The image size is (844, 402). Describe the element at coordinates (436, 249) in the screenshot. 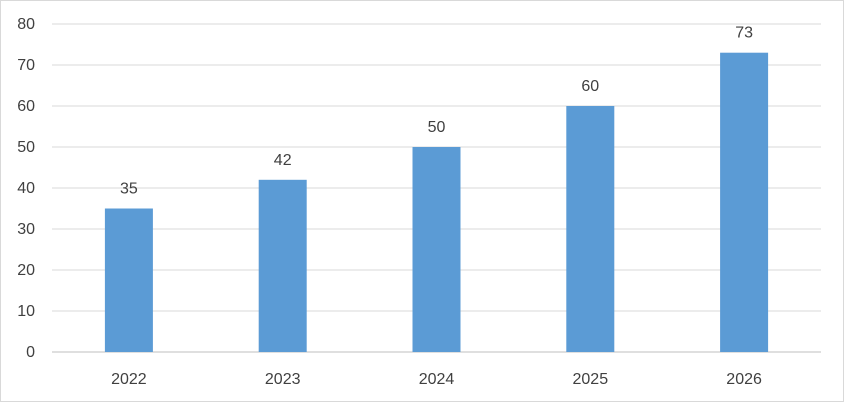

I see `bar-2024` at that location.